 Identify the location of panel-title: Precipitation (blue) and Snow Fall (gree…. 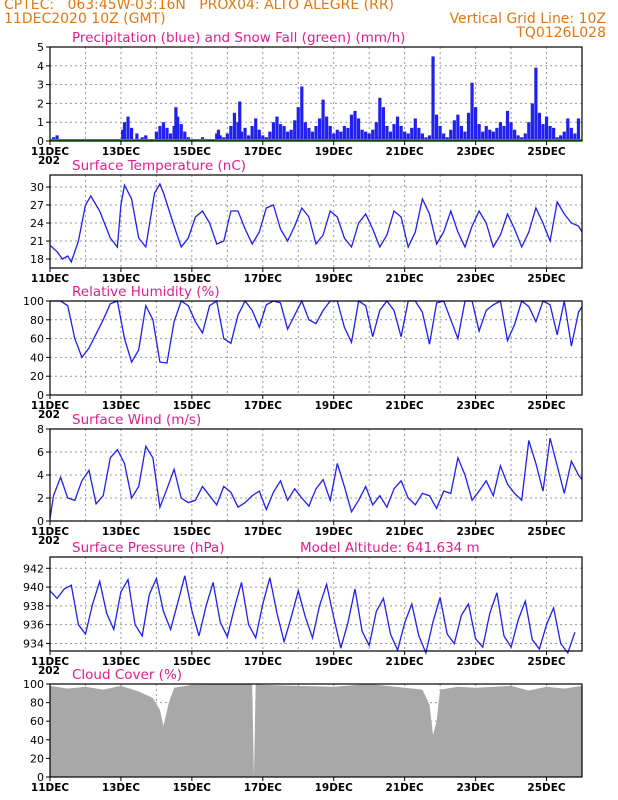
(238, 38).